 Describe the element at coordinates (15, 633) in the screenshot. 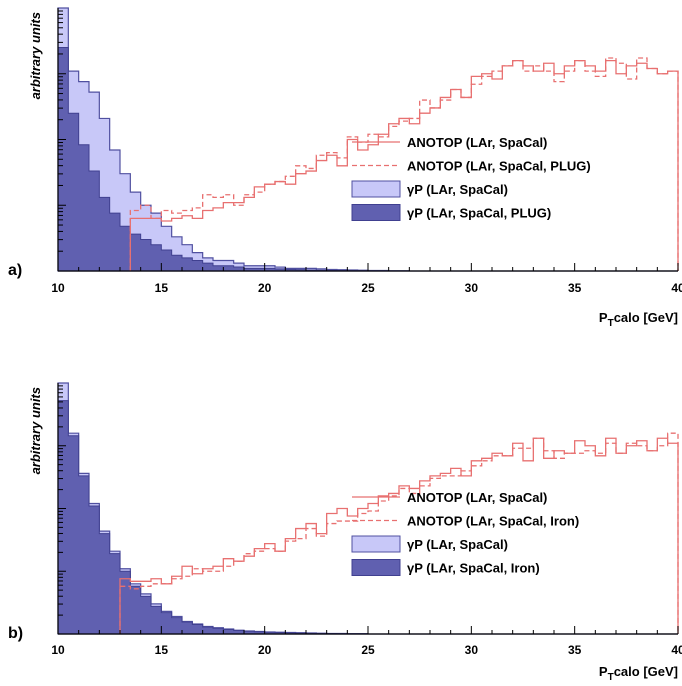

I see `panel-label: b)` at that location.